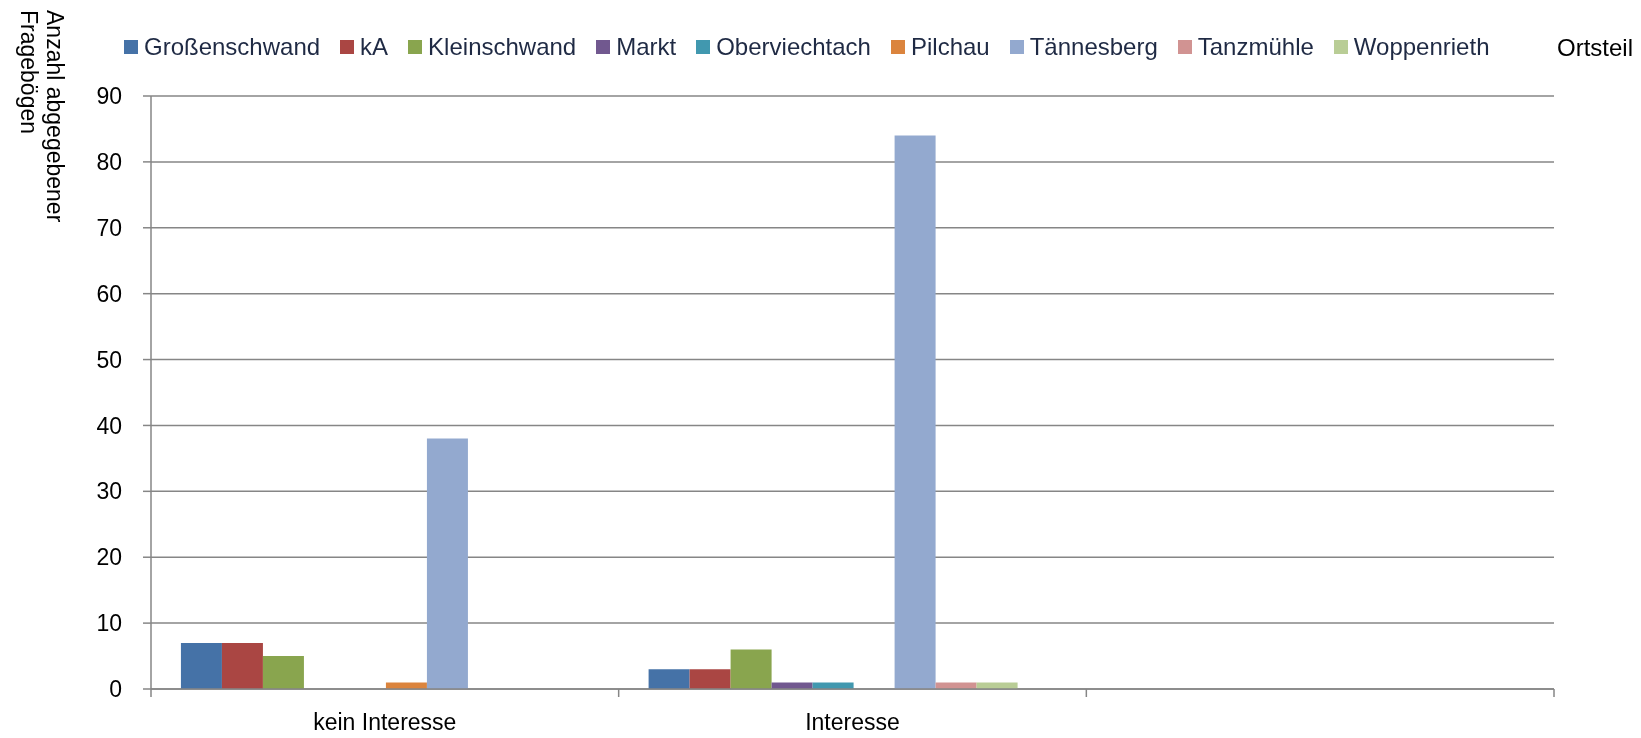 The width and height of the screenshot is (1641, 738). Describe the element at coordinates (502, 47) in the screenshot. I see `legend-label: Kleinschwand` at that location.